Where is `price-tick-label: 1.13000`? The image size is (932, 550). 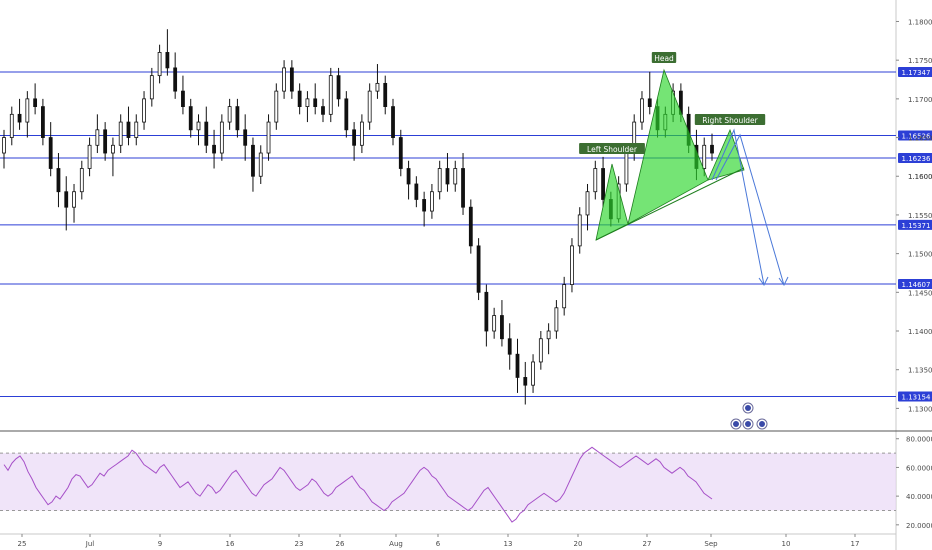 price-tick-label: 1.13000 is located at coordinates (920, 409).